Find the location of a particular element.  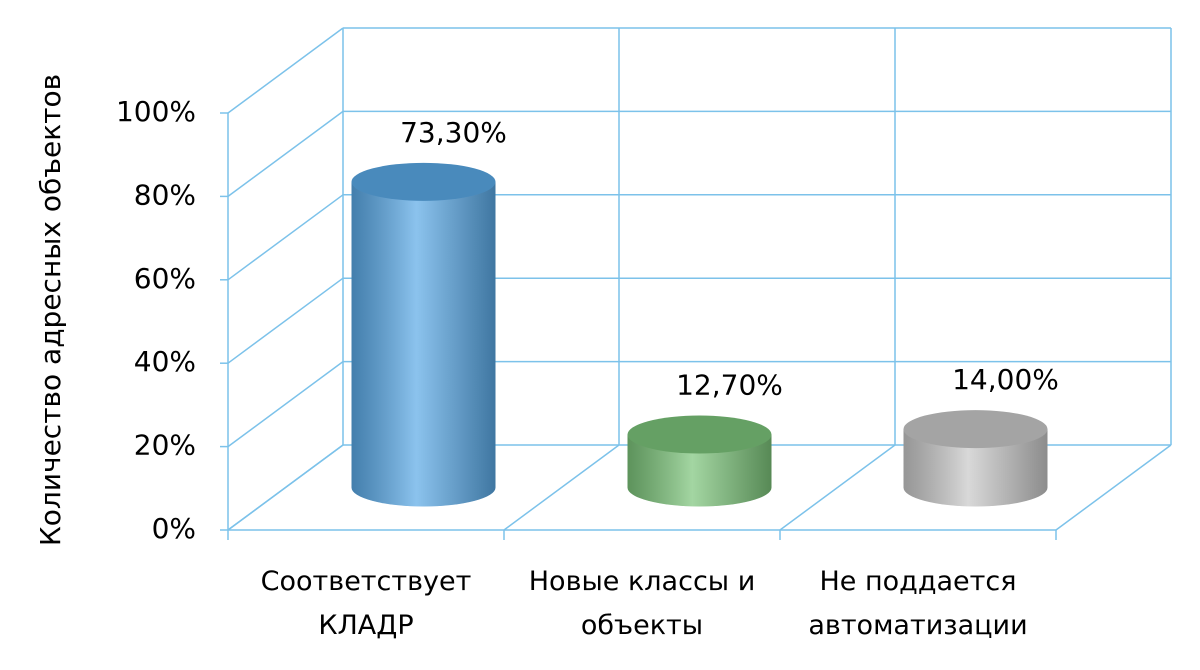

y-tick-label: 40% is located at coordinates (165, 361).